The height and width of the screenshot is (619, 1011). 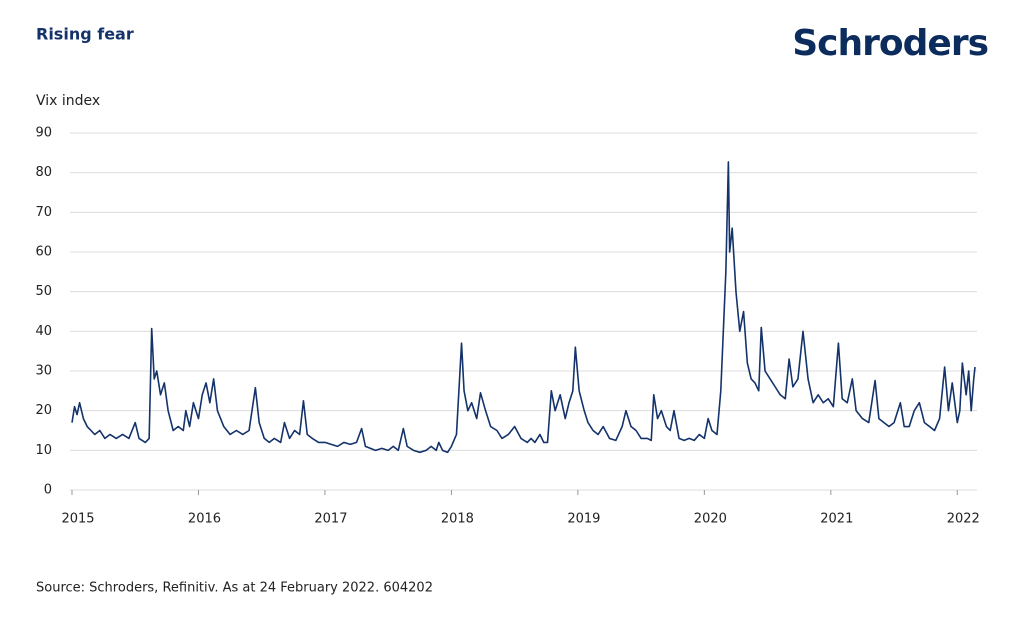 I want to click on y-tick-label: 90, so click(x=43, y=133).